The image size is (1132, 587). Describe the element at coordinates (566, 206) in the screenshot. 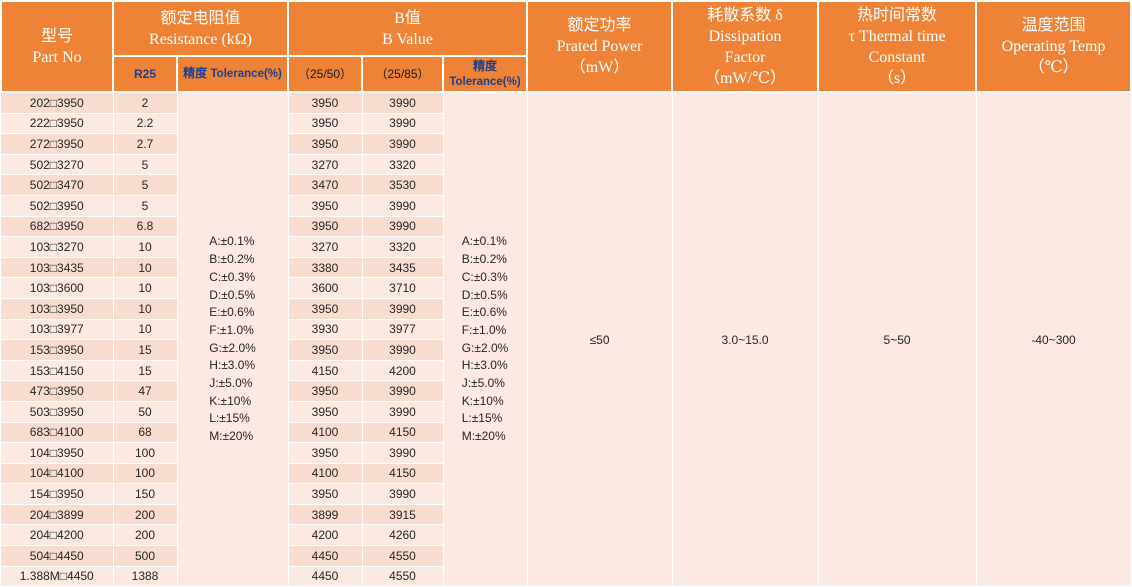

I see `table-row: 502□3950 5 3950 3990` at that location.